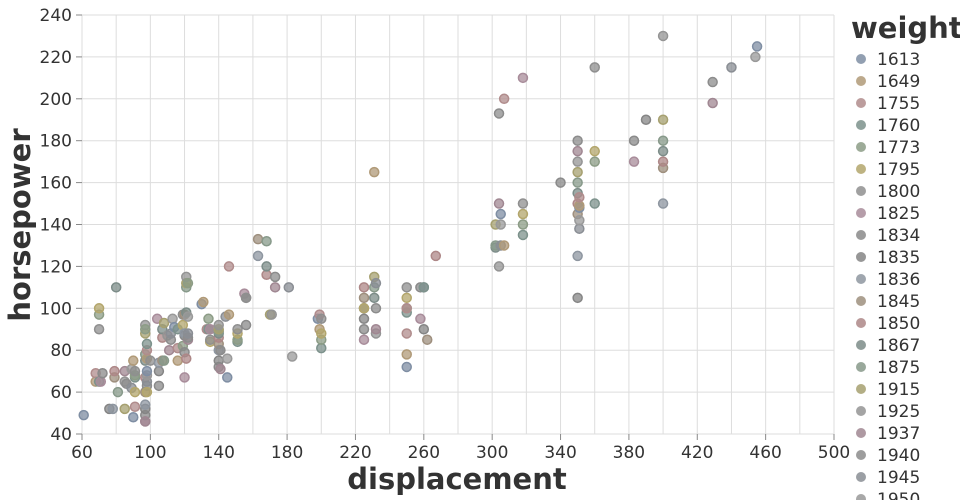 This screenshot has width=960, height=500. I want to click on y-tick-label: 120, so click(56, 267).